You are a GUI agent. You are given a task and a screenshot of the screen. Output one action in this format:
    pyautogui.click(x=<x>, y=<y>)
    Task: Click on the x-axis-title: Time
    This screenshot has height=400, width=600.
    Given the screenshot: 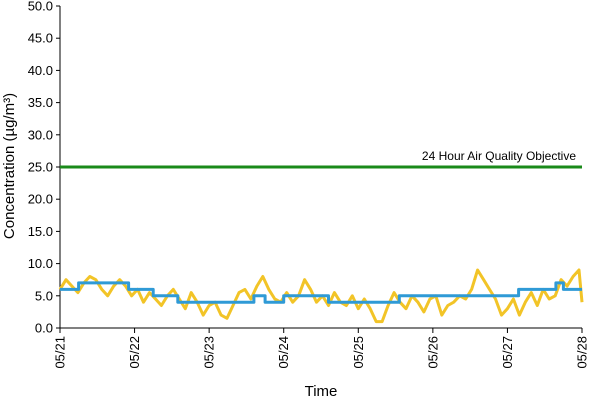 What is the action you would take?
    pyautogui.click(x=321, y=391)
    